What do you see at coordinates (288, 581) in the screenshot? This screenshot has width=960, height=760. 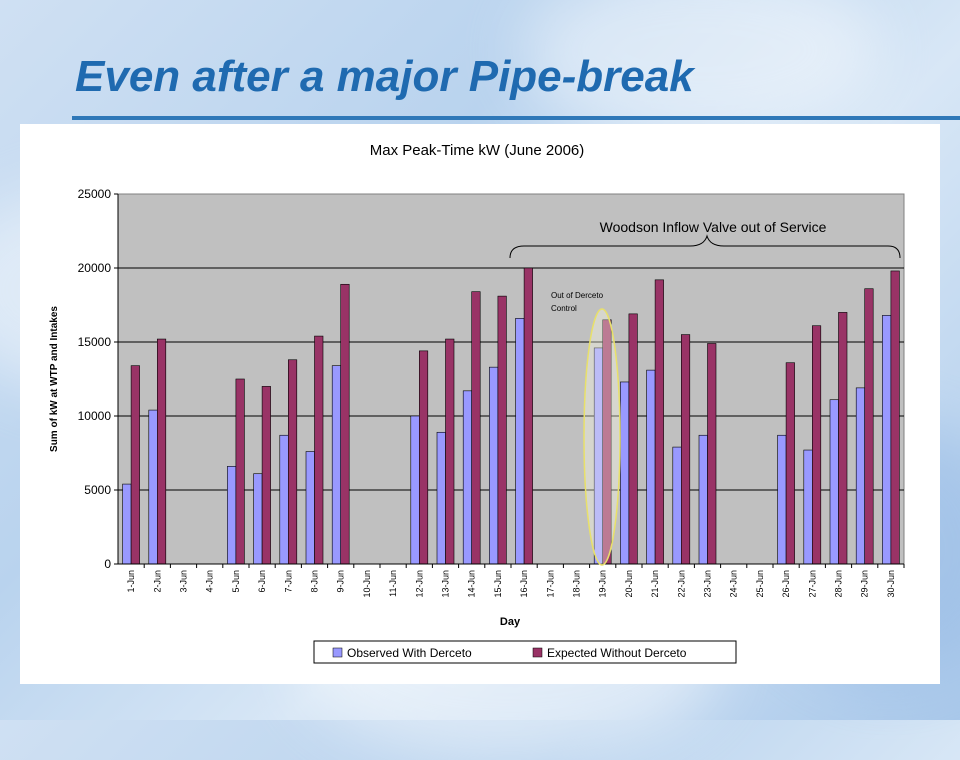 I see `x-tick-label: 7-Jun` at bounding box center [288, 581].